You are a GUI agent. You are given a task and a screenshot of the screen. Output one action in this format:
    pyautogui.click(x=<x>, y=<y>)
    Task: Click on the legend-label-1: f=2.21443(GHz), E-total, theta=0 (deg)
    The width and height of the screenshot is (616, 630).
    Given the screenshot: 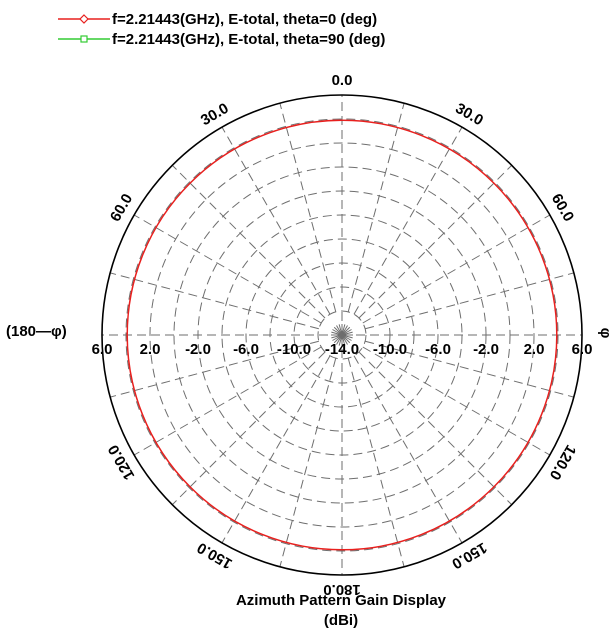 What is the action you would take?
    pyautogui.click(x=244, y=19)
    